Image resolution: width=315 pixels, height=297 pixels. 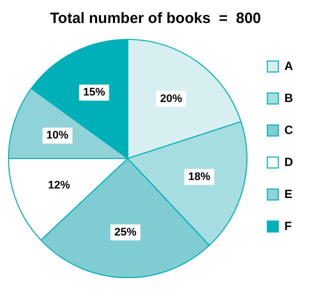 I want to click on data-label: 20%, so click(x=171, y=98).